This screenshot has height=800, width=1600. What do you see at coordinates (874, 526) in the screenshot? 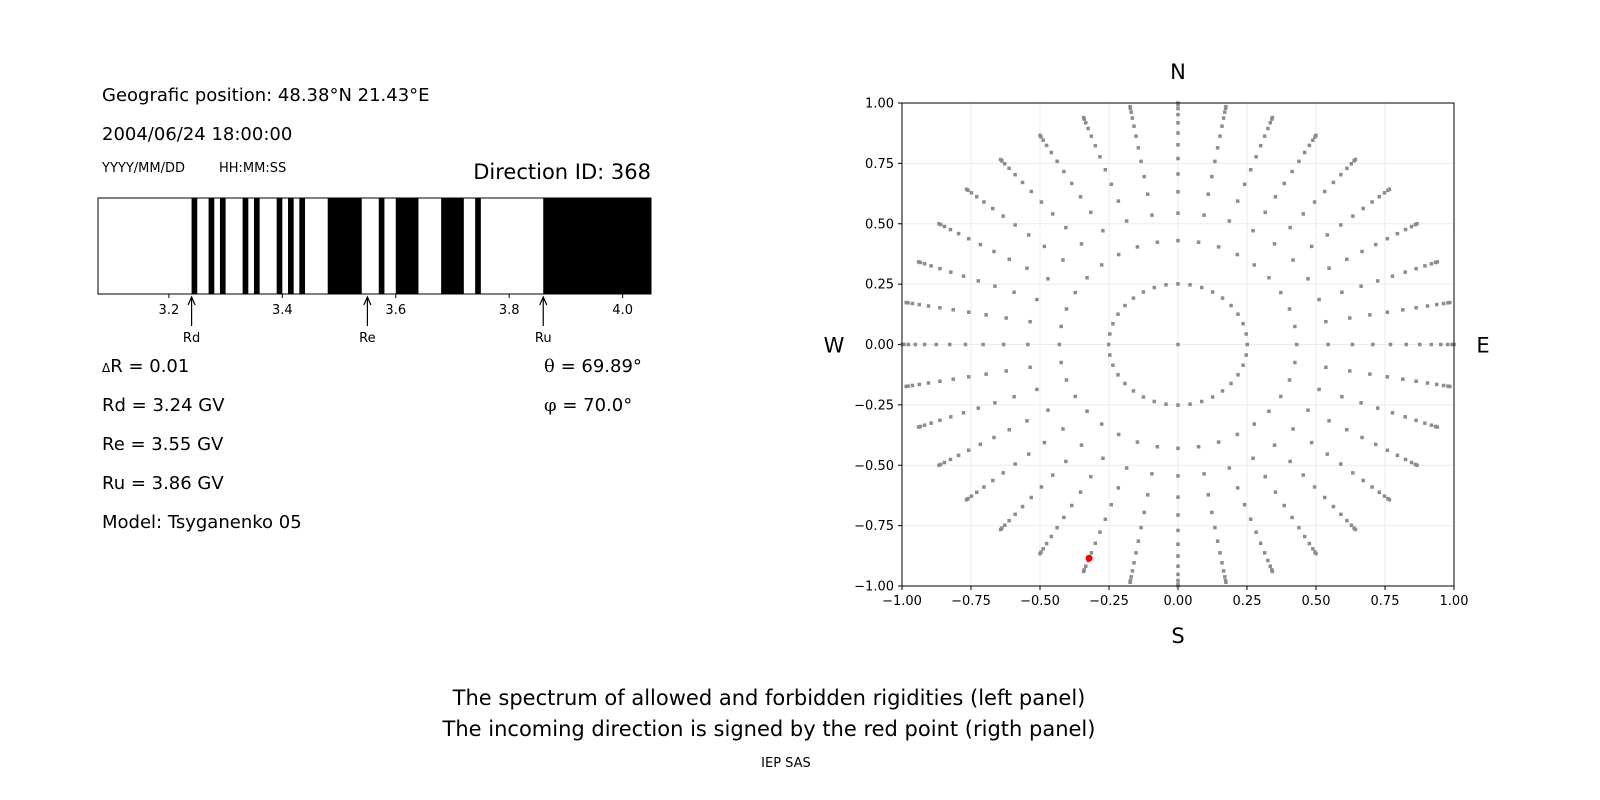
I see `y-tick-label: −0.75` at bounding box center [874, 526].